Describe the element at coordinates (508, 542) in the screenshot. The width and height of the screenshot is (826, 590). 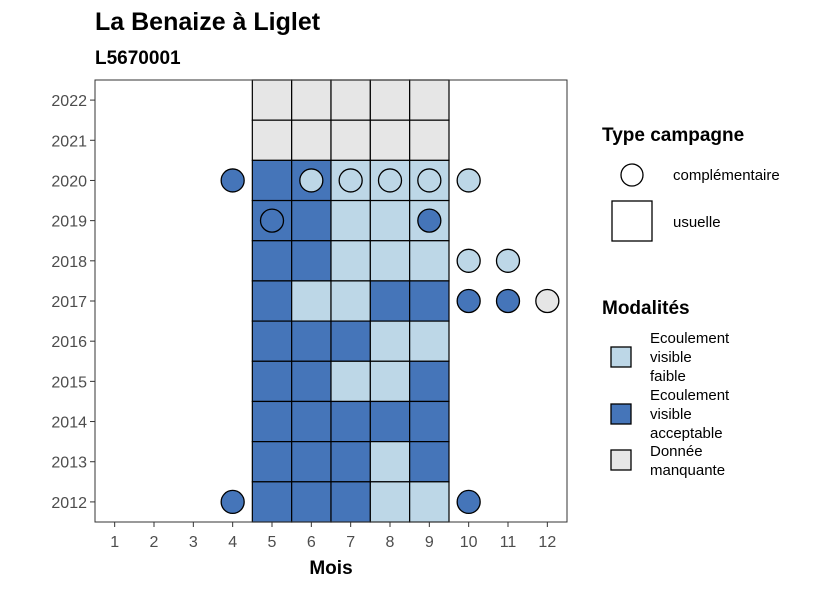
I see `x-tick-label: 11` at that location.